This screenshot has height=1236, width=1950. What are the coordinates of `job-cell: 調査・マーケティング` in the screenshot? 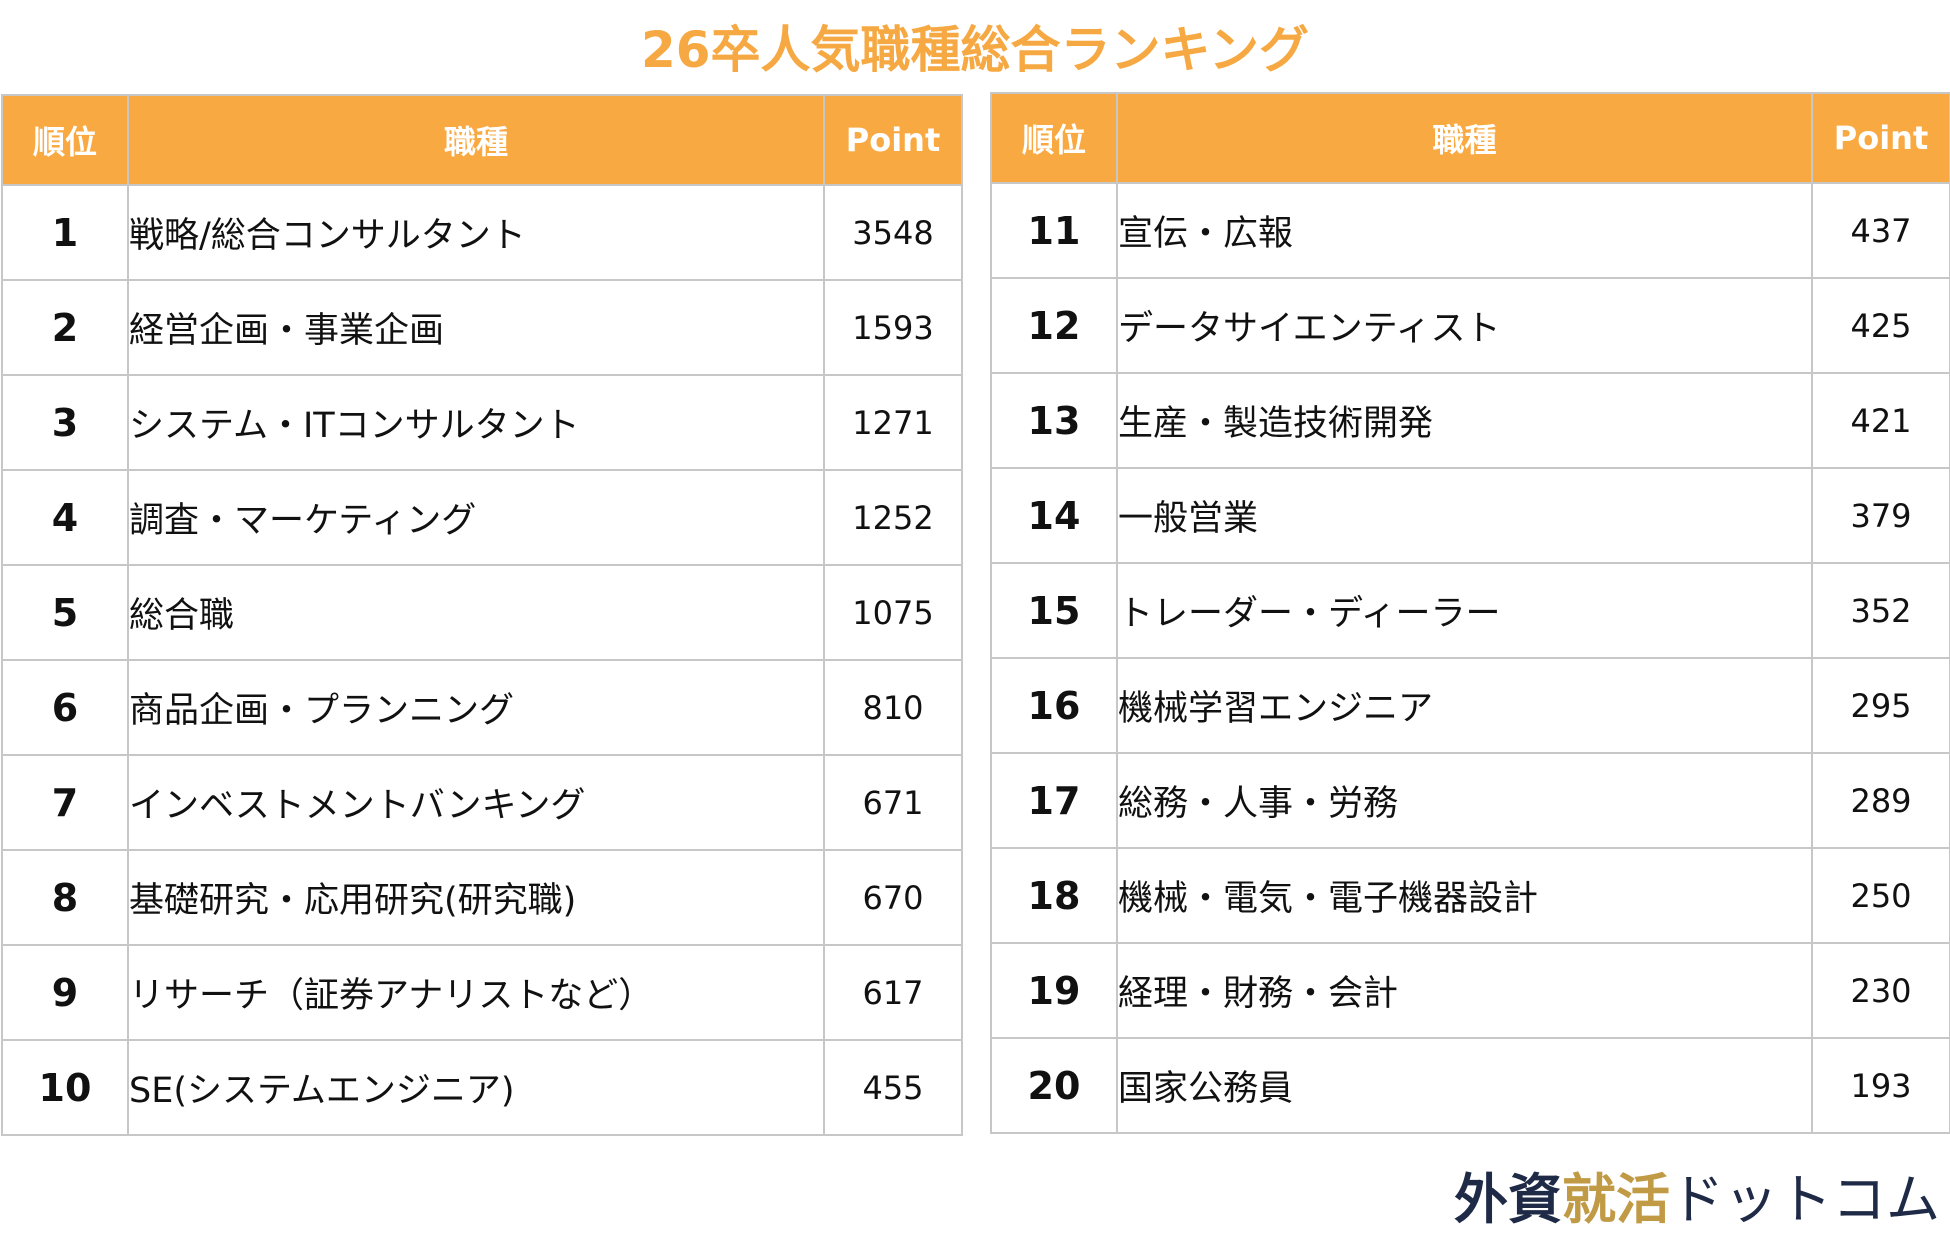 It's located at (476, 517).